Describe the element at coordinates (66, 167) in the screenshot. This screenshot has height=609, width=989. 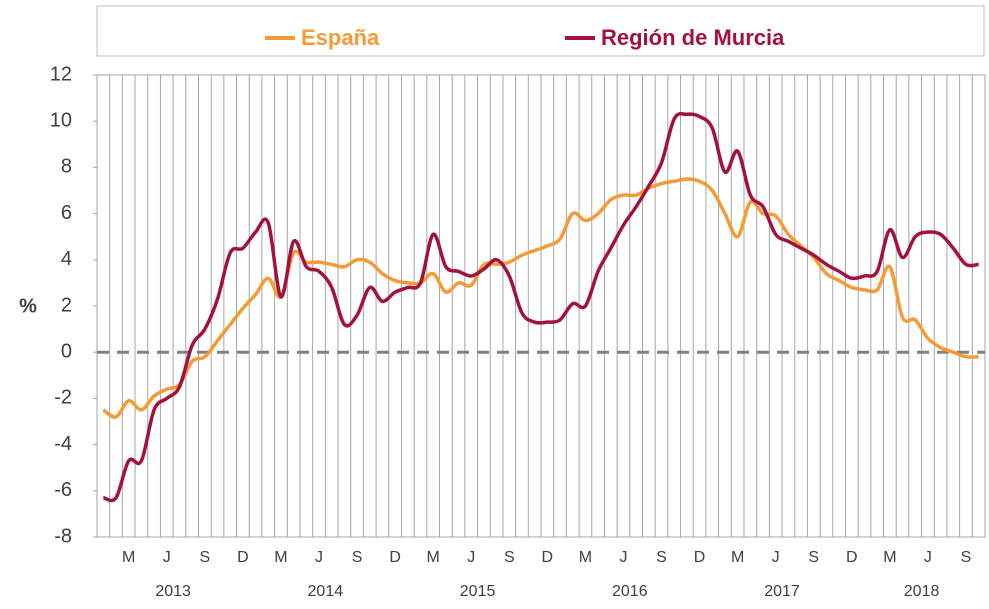
I see `y-tick-label: 8` at that location.